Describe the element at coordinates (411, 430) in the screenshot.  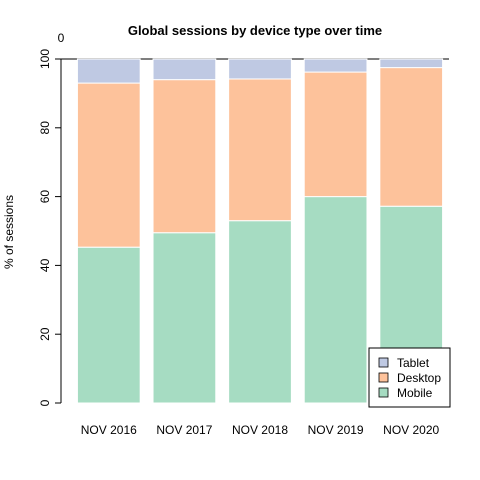
I see `x-tick-label: NOV 2020` at that location.